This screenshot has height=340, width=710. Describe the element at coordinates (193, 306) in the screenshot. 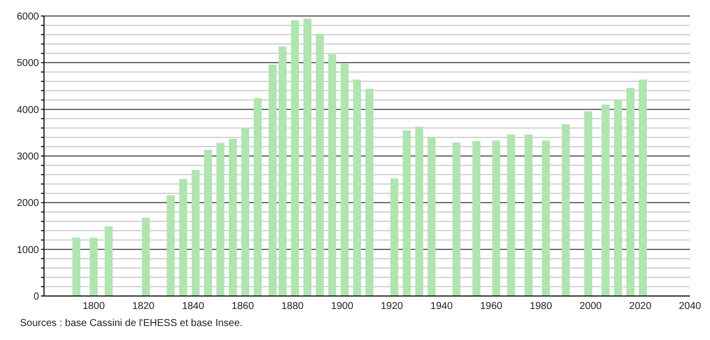

I see `x-tick-label: 1840` at that location.